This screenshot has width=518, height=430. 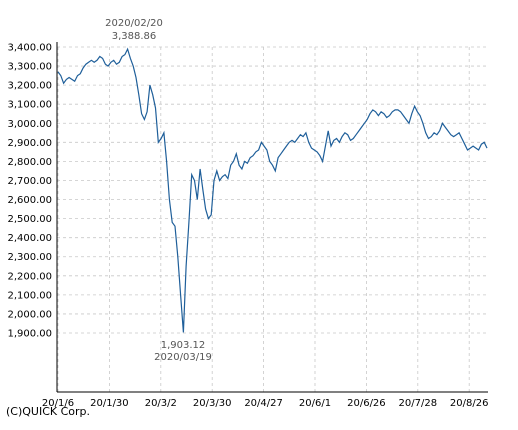 I want to click on x-tick-label: 20/7/28, so click(x=418, y=403).